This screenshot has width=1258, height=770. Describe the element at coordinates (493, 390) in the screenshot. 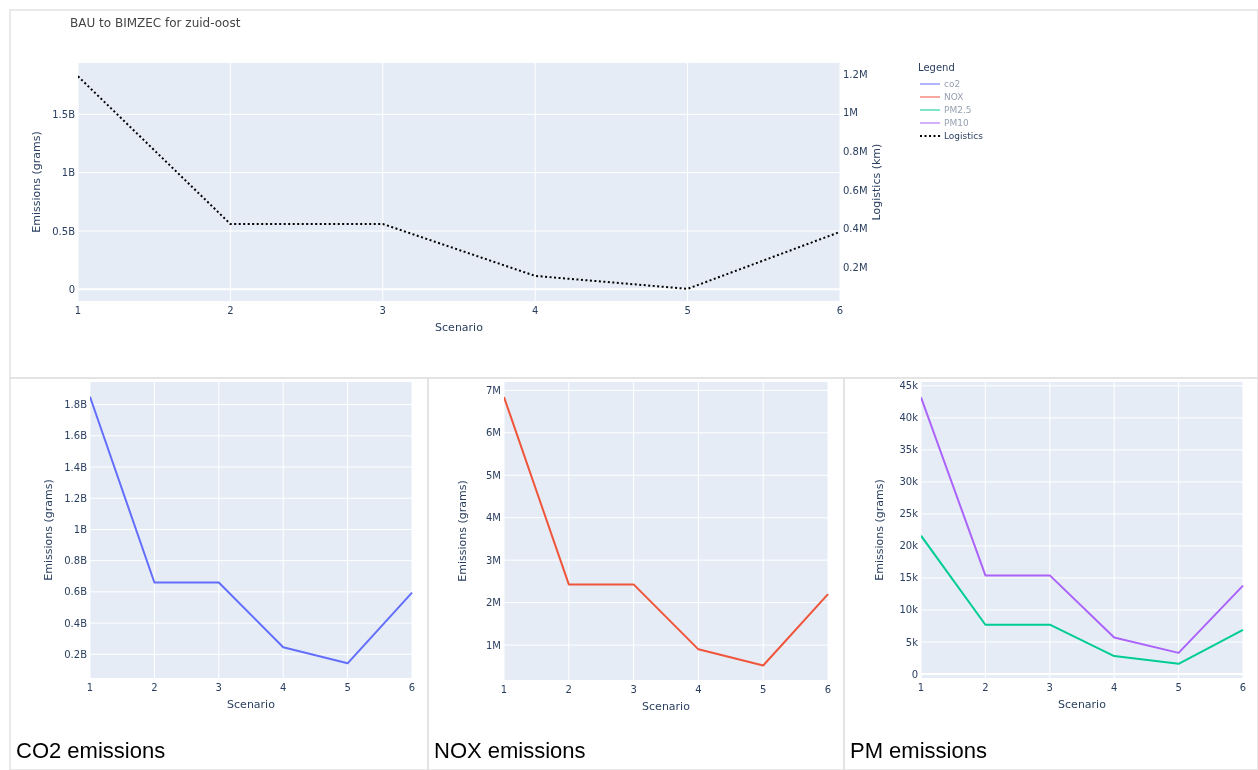

I see `y-tick-label: 7M` at that location.